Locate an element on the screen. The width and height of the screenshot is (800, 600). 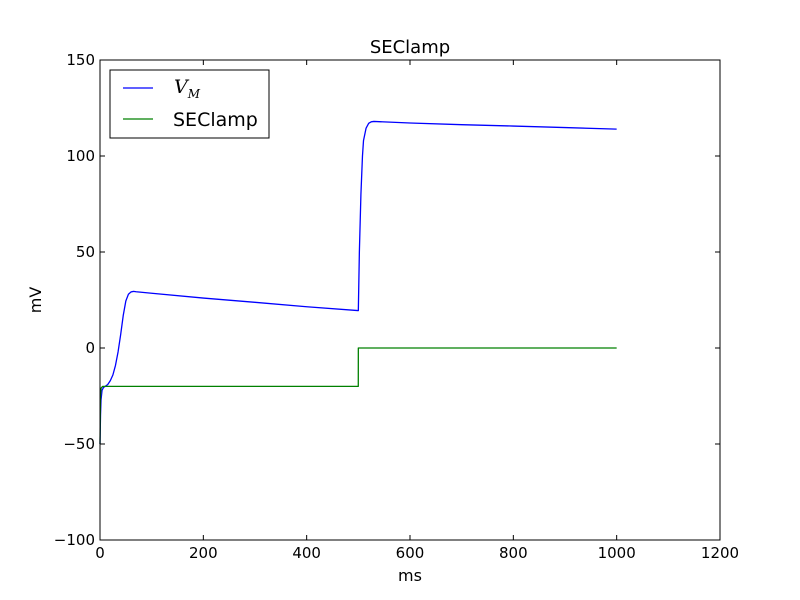
chart-title: SEClamp is located at coordinates (410, 47).